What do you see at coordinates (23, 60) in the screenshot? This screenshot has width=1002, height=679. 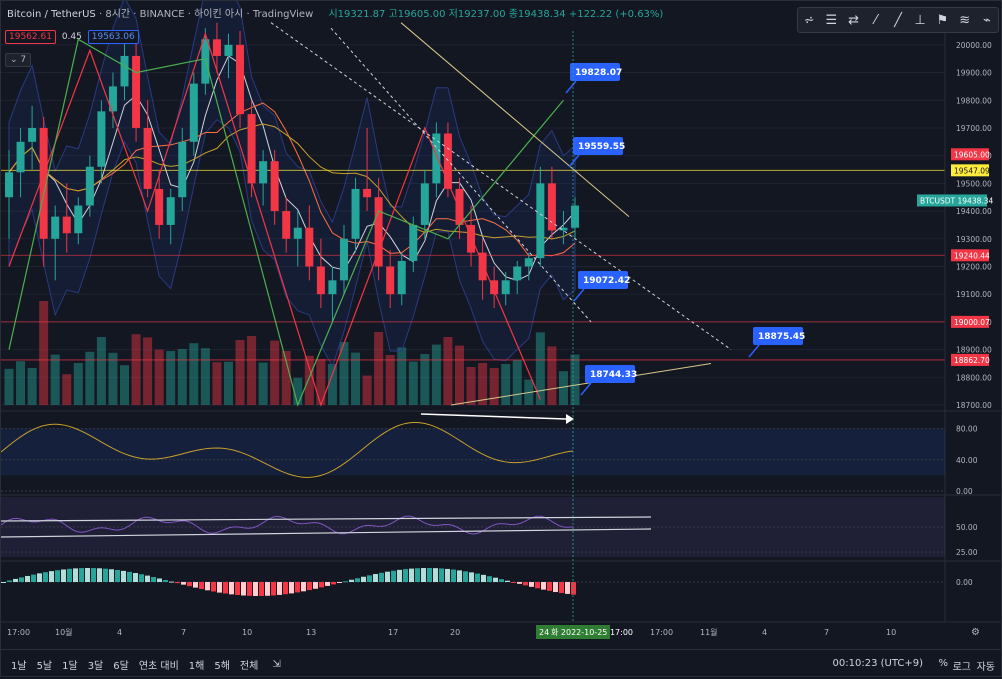 I see `indicator-count: 7` at bounding box center [23, 60].